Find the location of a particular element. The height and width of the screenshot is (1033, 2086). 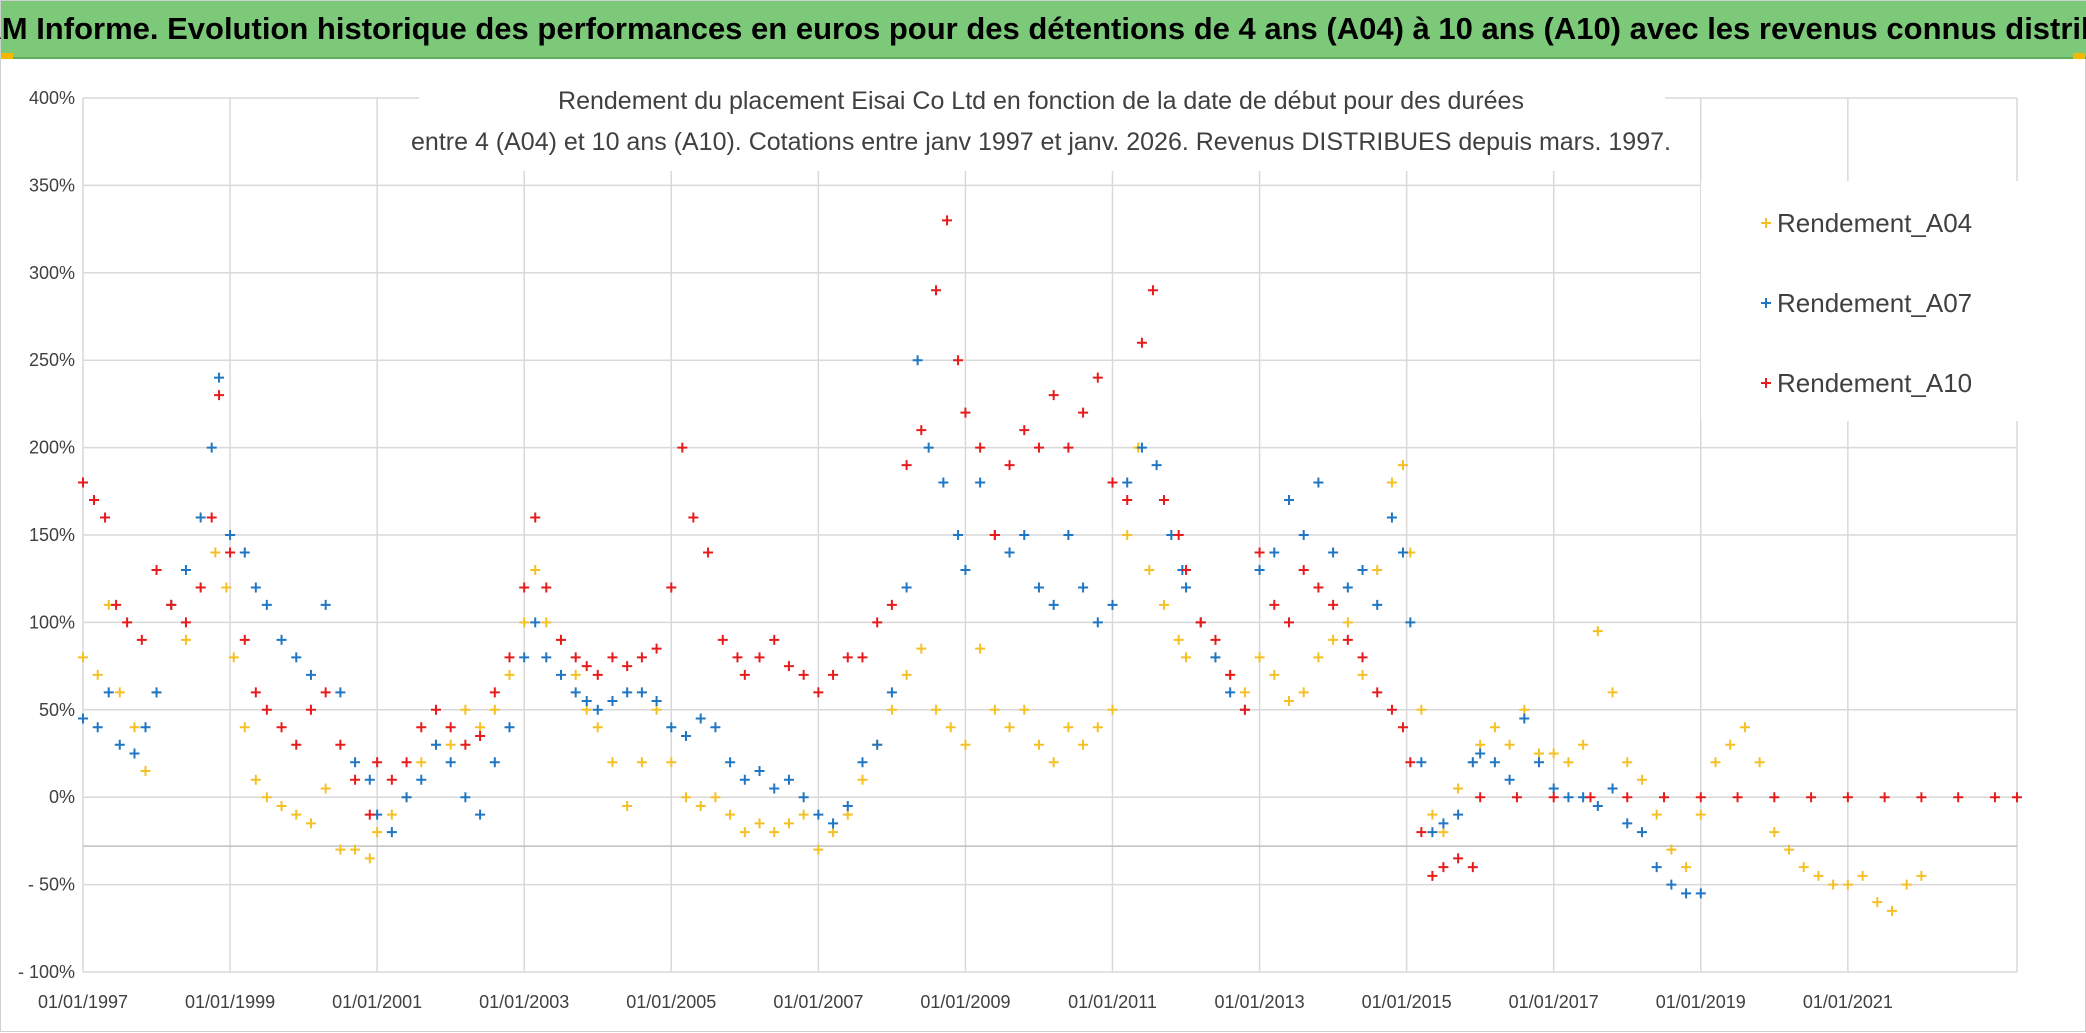

x-tick-label: 01/01/2001 is located at coordinates (377, 1002).